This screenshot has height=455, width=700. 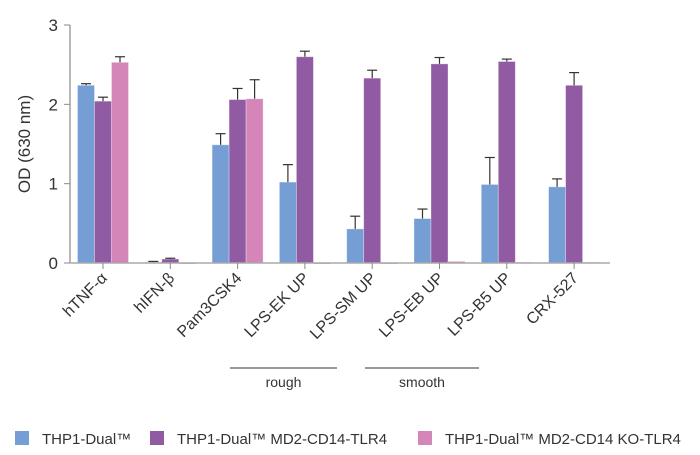 I want to click on x-tick-label: hTNF-α, so click(x=85, y=295).